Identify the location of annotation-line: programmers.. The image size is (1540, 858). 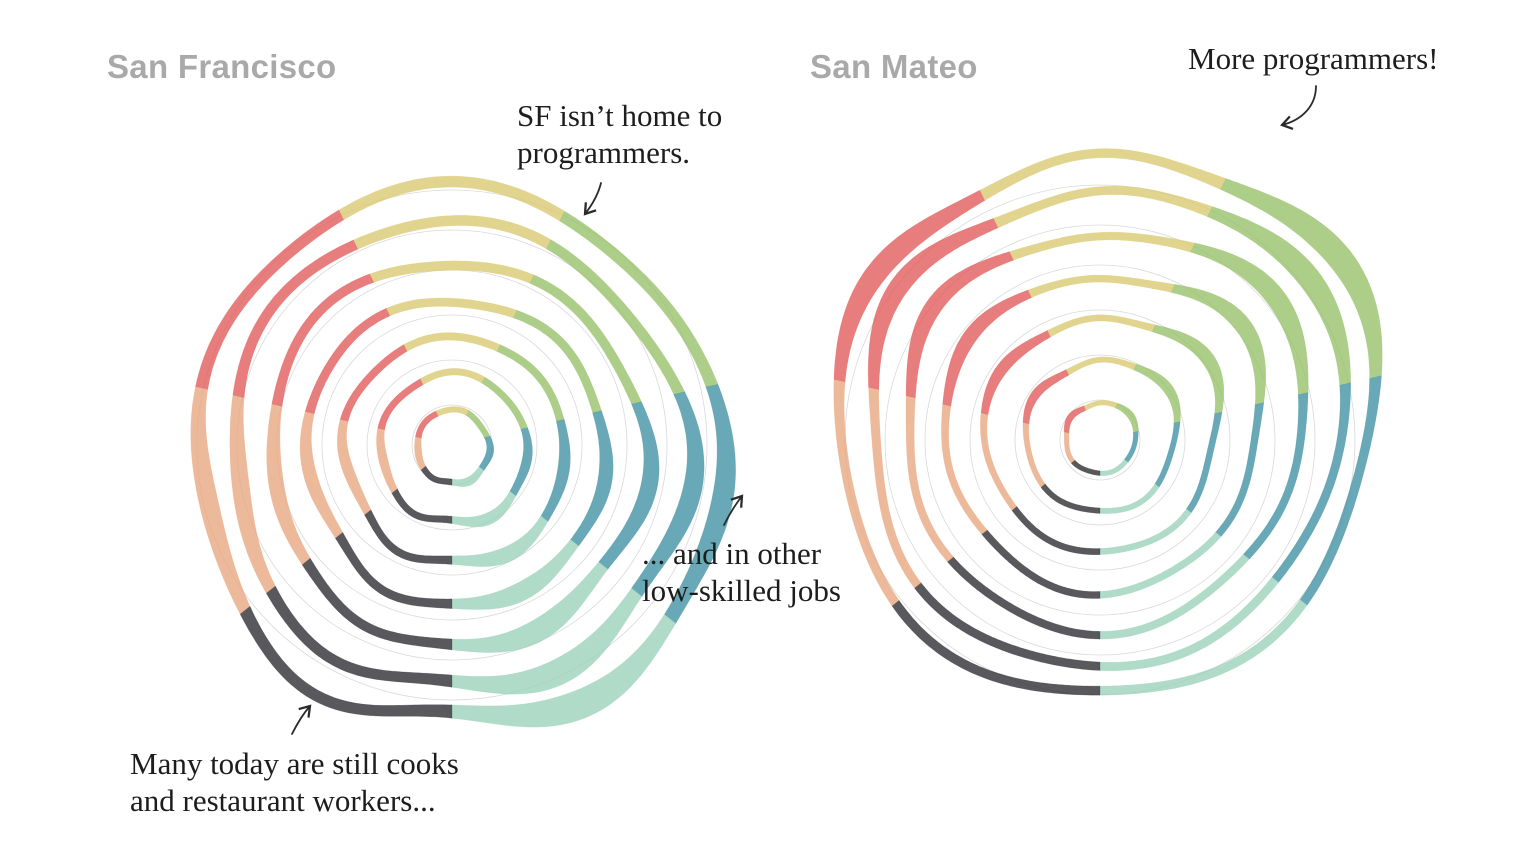
(604, 152).